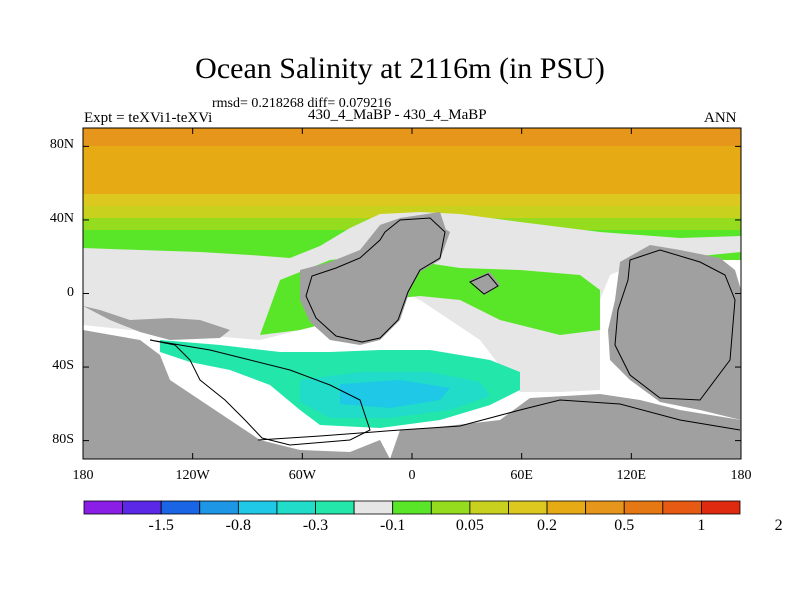 The height and width of the screenshot is (600, 800). I want to click on teal-core, so click(395, 394).